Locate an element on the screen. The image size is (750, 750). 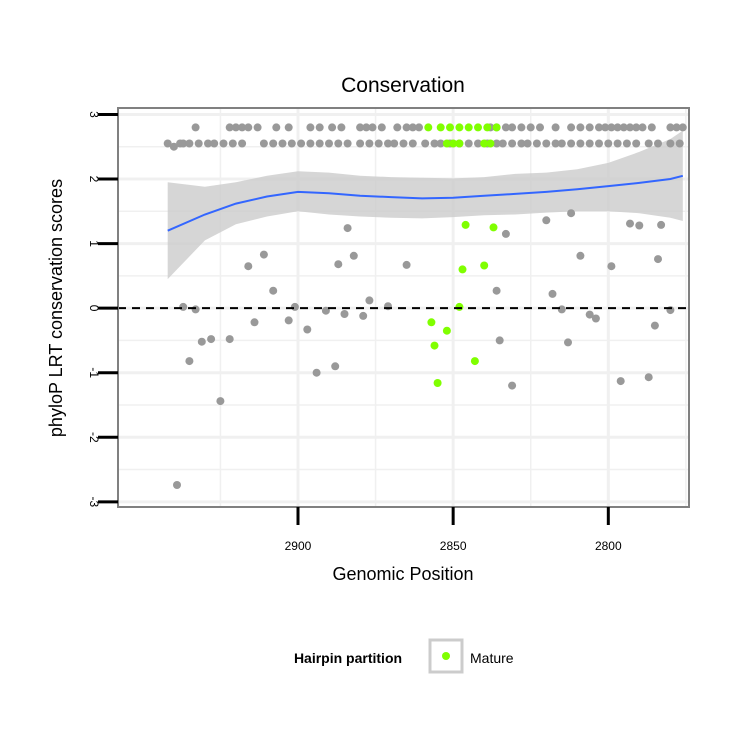
y-tick-label: 2 is located at coordinates (94, 179).